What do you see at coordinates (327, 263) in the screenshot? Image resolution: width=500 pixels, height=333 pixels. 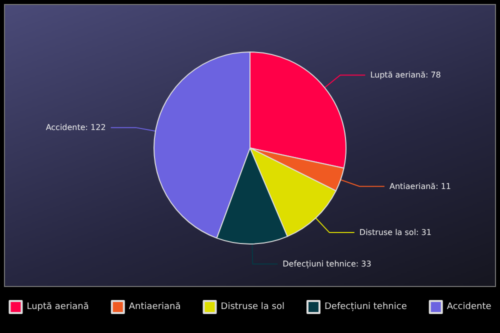 I see `data-label: Defecțiuni tehnice: 33` at bounding box center [327, 263].